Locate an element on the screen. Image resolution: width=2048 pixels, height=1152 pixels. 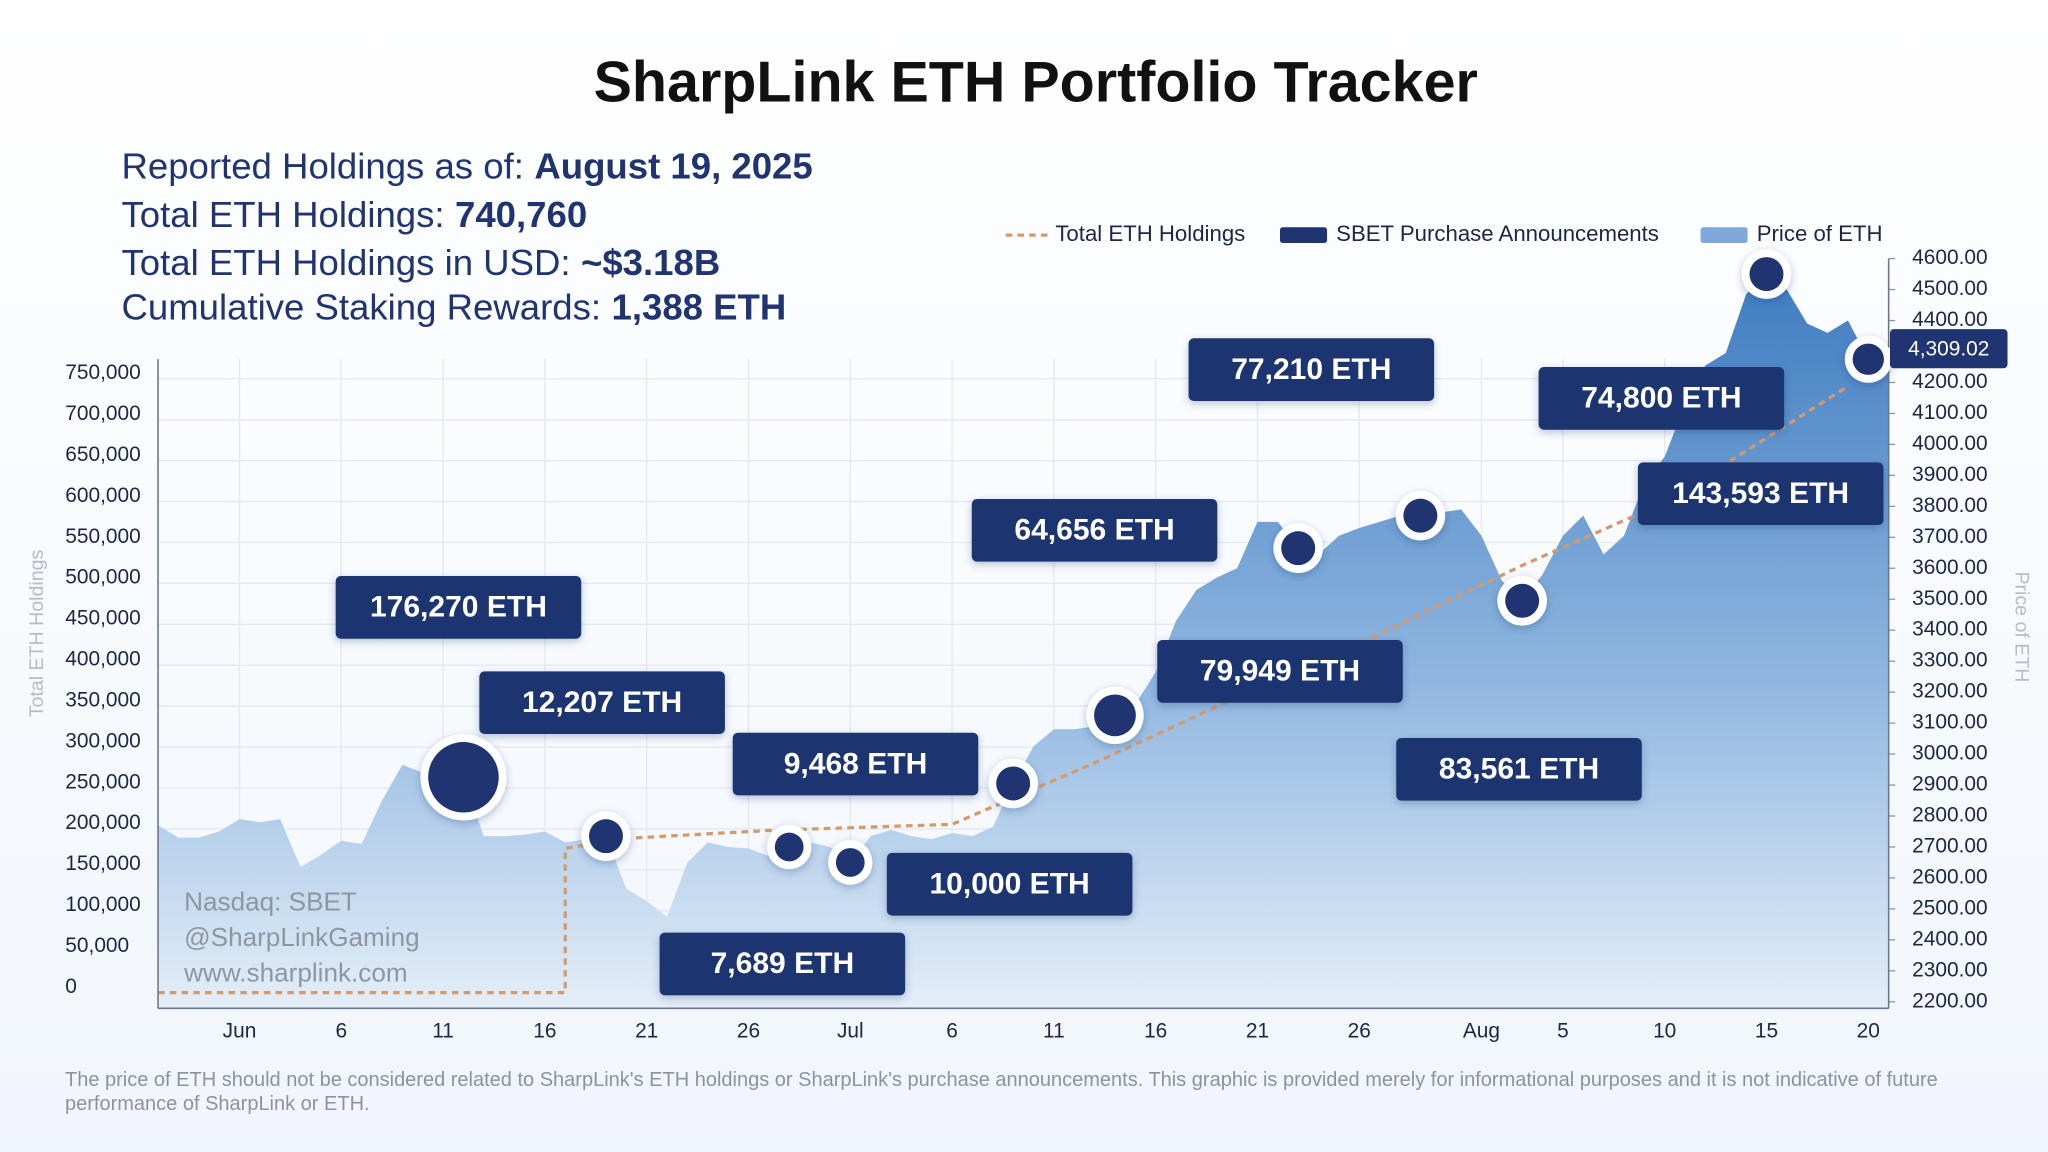
y2-tick-label: 2300.00 is located at coordinates (1949, 969).